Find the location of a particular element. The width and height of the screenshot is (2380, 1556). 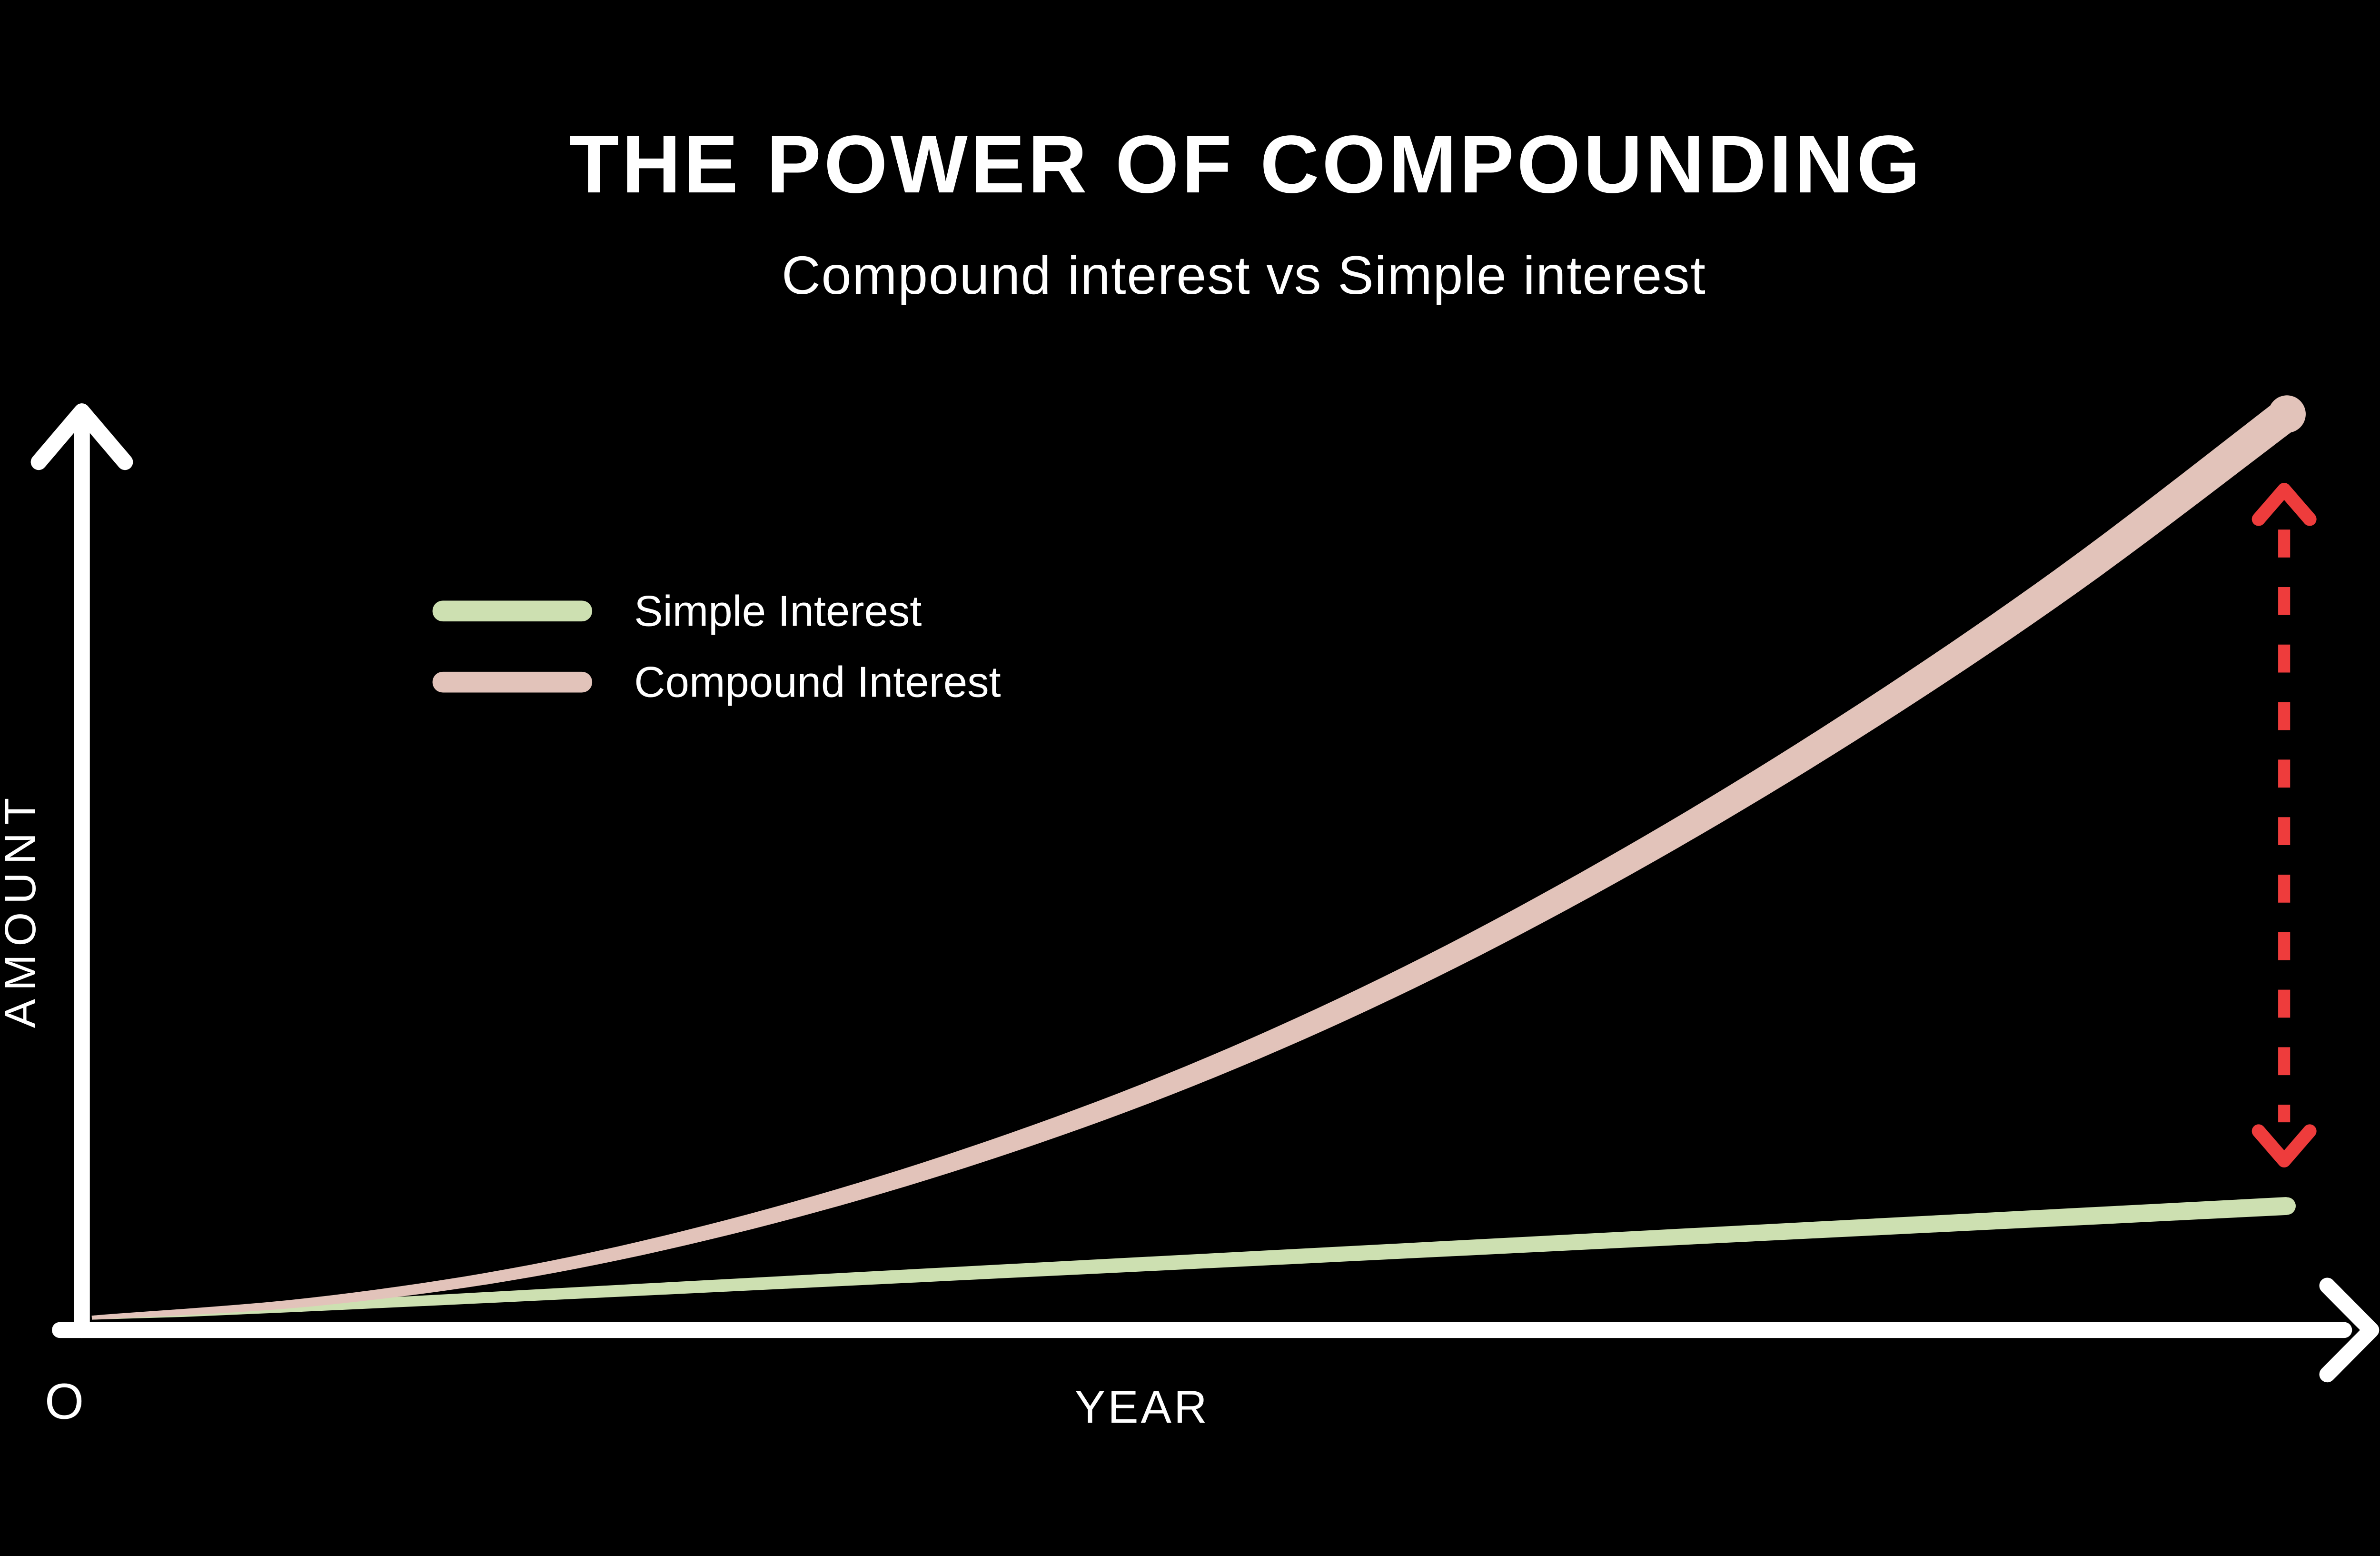

legend-label-simple: Simple Interest is located at coordinates (778, 611).